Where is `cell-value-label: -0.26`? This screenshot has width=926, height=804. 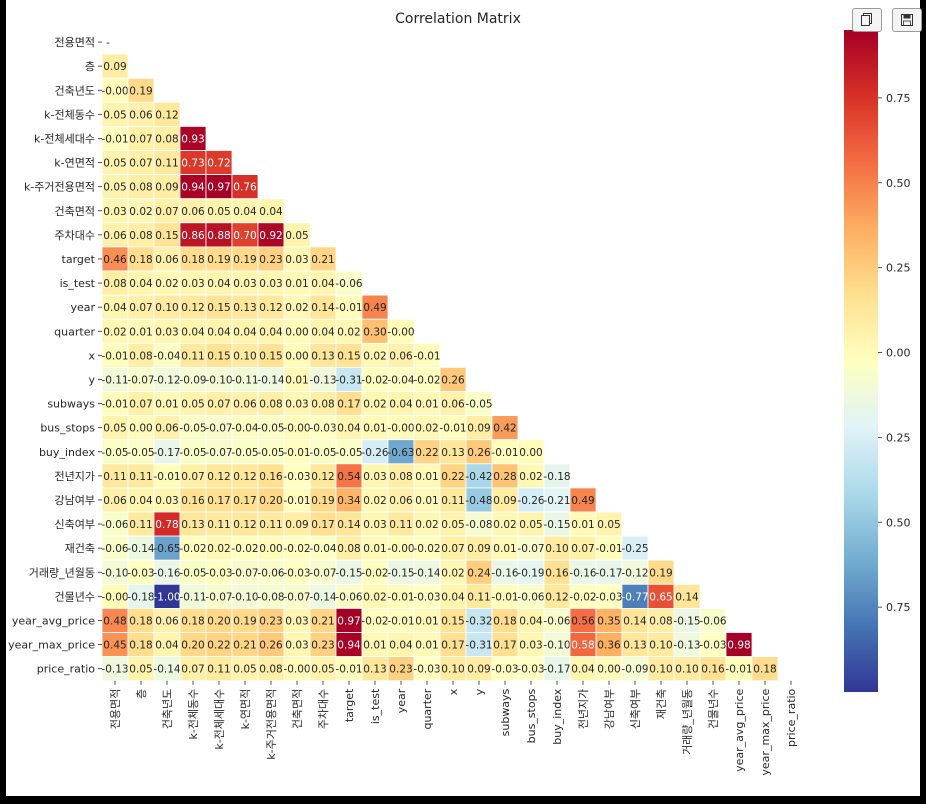
cell-value-label: -0.26 is located at coordinates (530, 501).